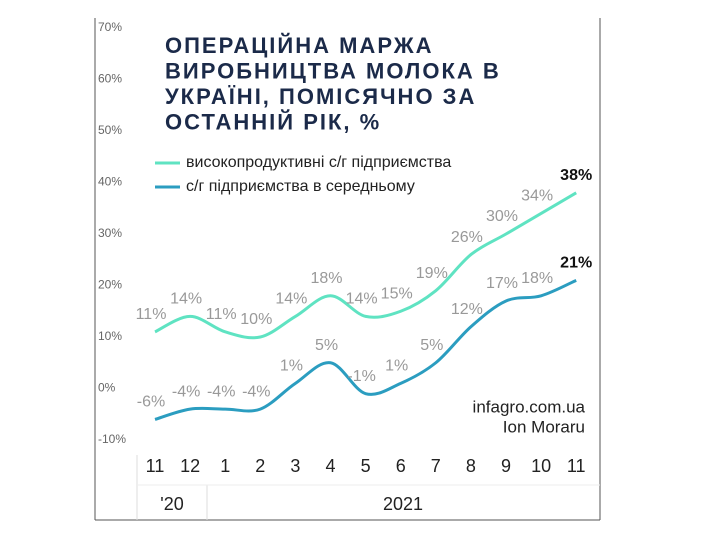 Image resolution: width=712 pixels, height=540 pixels. Describe the element at coordinates (110, 182) in the screenshot. I see `y-tick-label: 40%` at that location.